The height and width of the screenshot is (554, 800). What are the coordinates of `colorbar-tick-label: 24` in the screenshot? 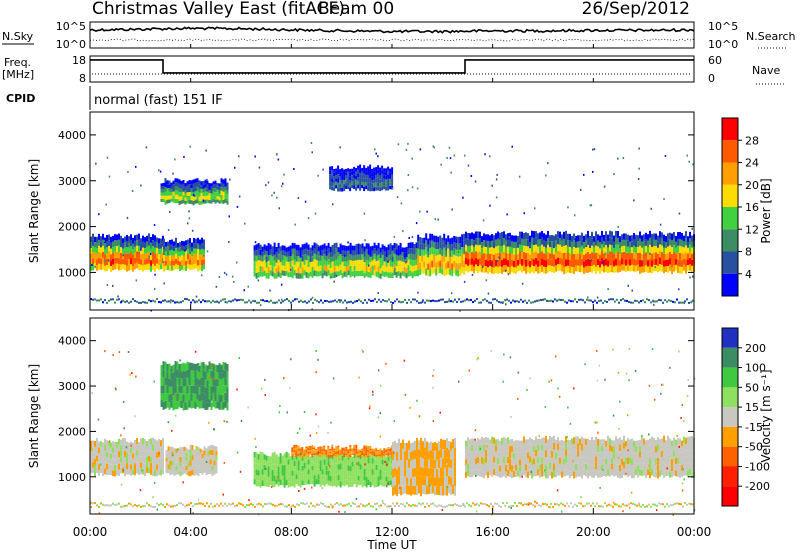 It's located at (752, 163).